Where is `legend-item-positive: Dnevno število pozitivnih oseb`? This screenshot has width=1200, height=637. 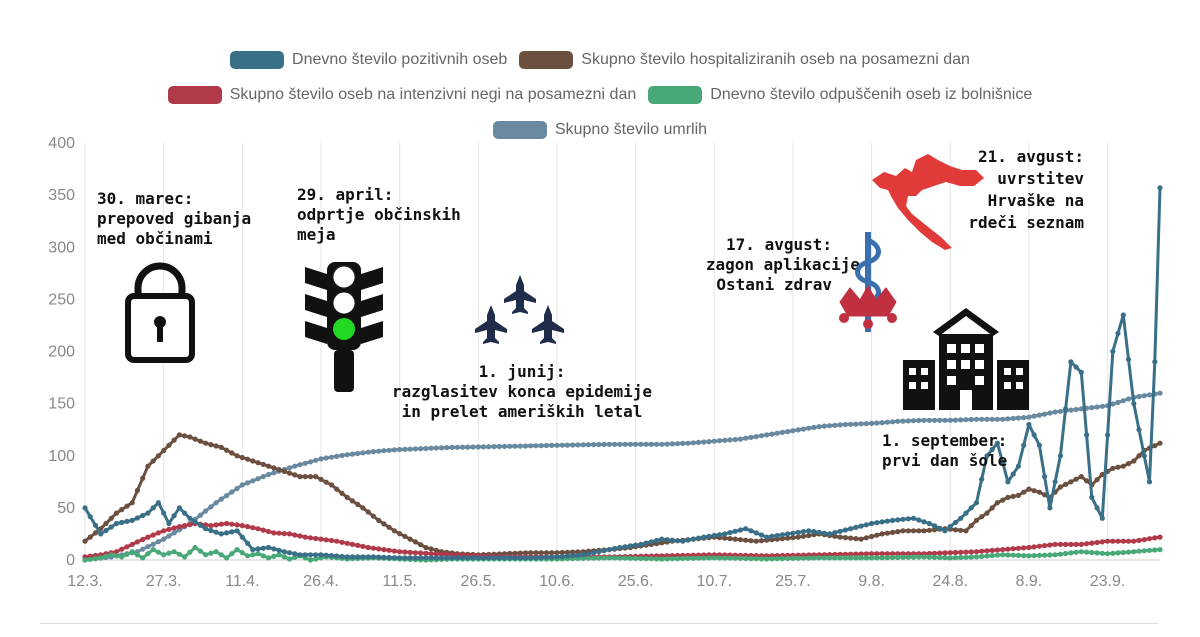
legend-item-positive: Dnevno število pozitivnih oseb is located at coordinates (369, 59).